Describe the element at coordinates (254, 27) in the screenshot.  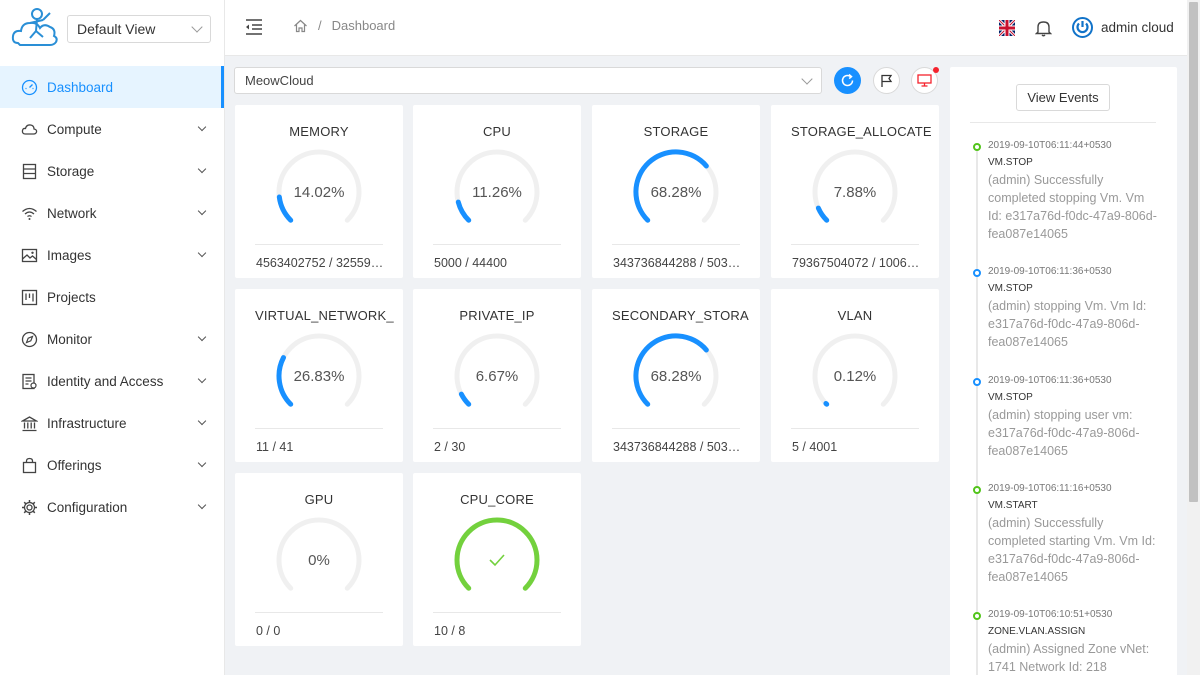
I see `menu-fold-icon` at that location.